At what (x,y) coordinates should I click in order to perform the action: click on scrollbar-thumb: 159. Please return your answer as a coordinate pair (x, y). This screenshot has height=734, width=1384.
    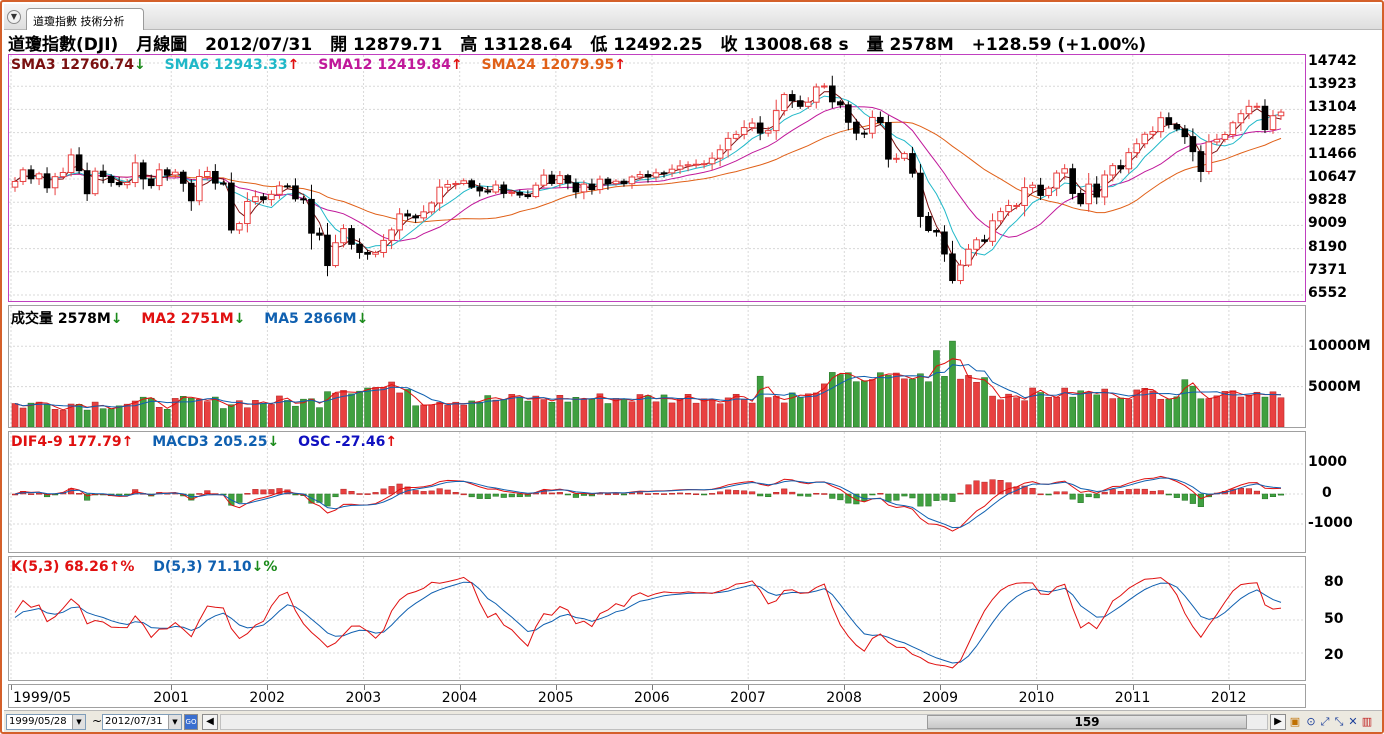
    Looking at the image, I should click on (1087, 722).